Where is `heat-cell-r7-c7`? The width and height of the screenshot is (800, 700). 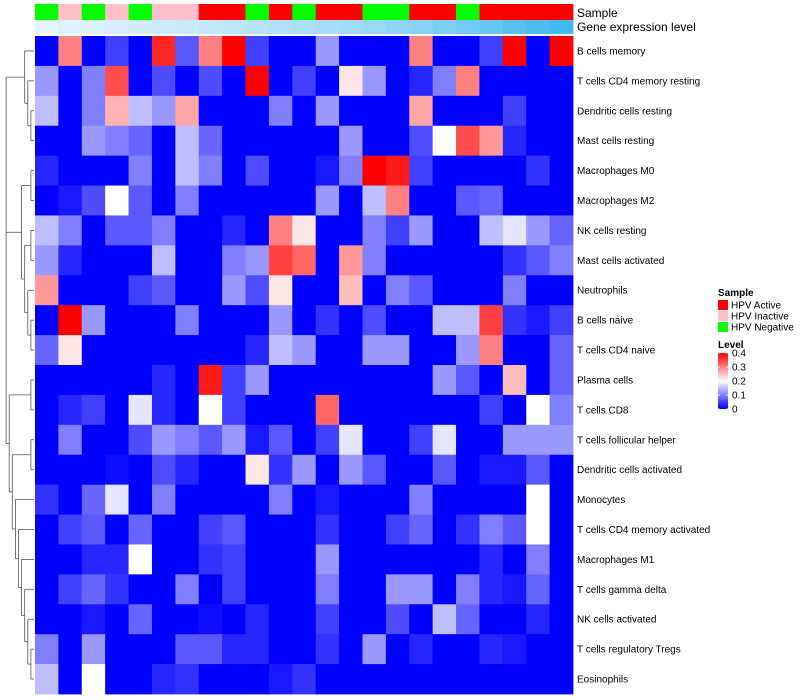
heat-cell-r7-c7 is located at coordinates (210, 260).